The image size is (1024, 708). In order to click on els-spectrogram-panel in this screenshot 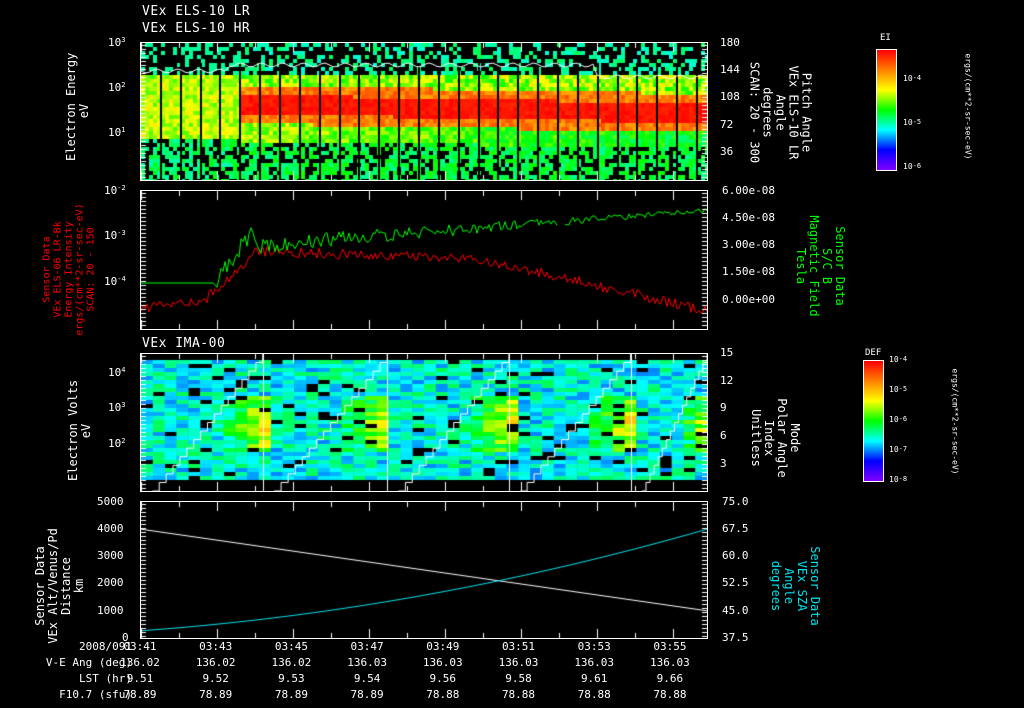, I will do `click(424, 111)`.